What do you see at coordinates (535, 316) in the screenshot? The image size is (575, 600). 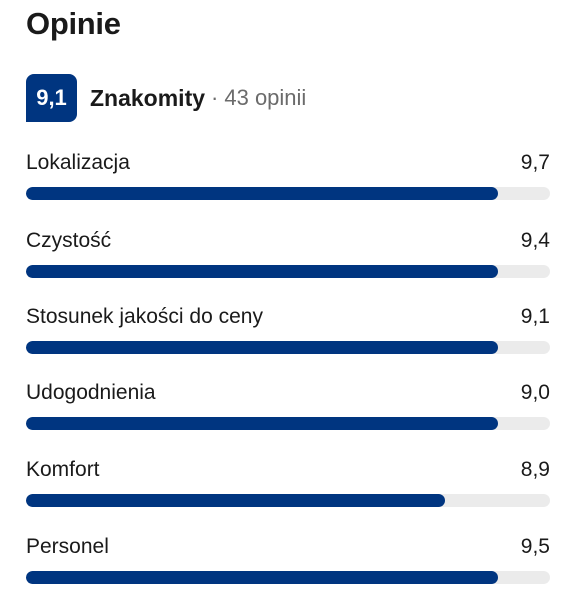 I see `category-score: 9,1` at bounding box center [535, 316].